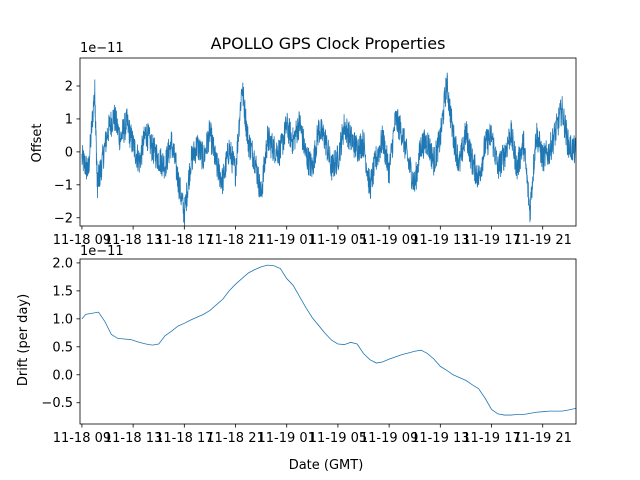  What do you see at coordinates (62, 263) in the screenshot?
I see `drift-y-tick-label: 2.0` at bounding box center [62, 263].